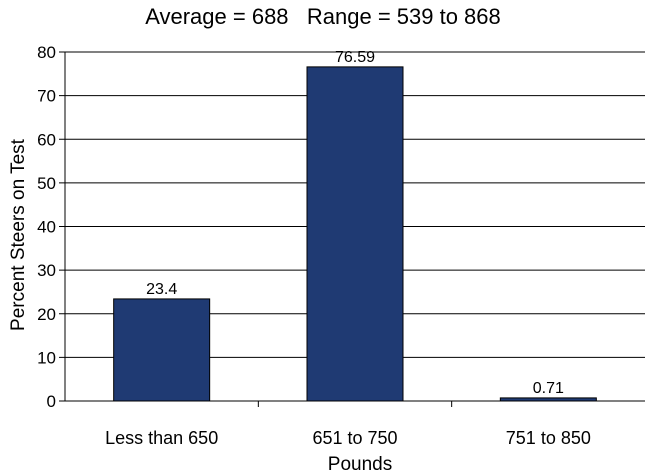 Image resolution: width=646 pixels, height=476 pixels. What do you see at coordinates (548, 438) in the screenshot?
I see `x-tick-label: 751 to 850` at bounding box center [548, 438].